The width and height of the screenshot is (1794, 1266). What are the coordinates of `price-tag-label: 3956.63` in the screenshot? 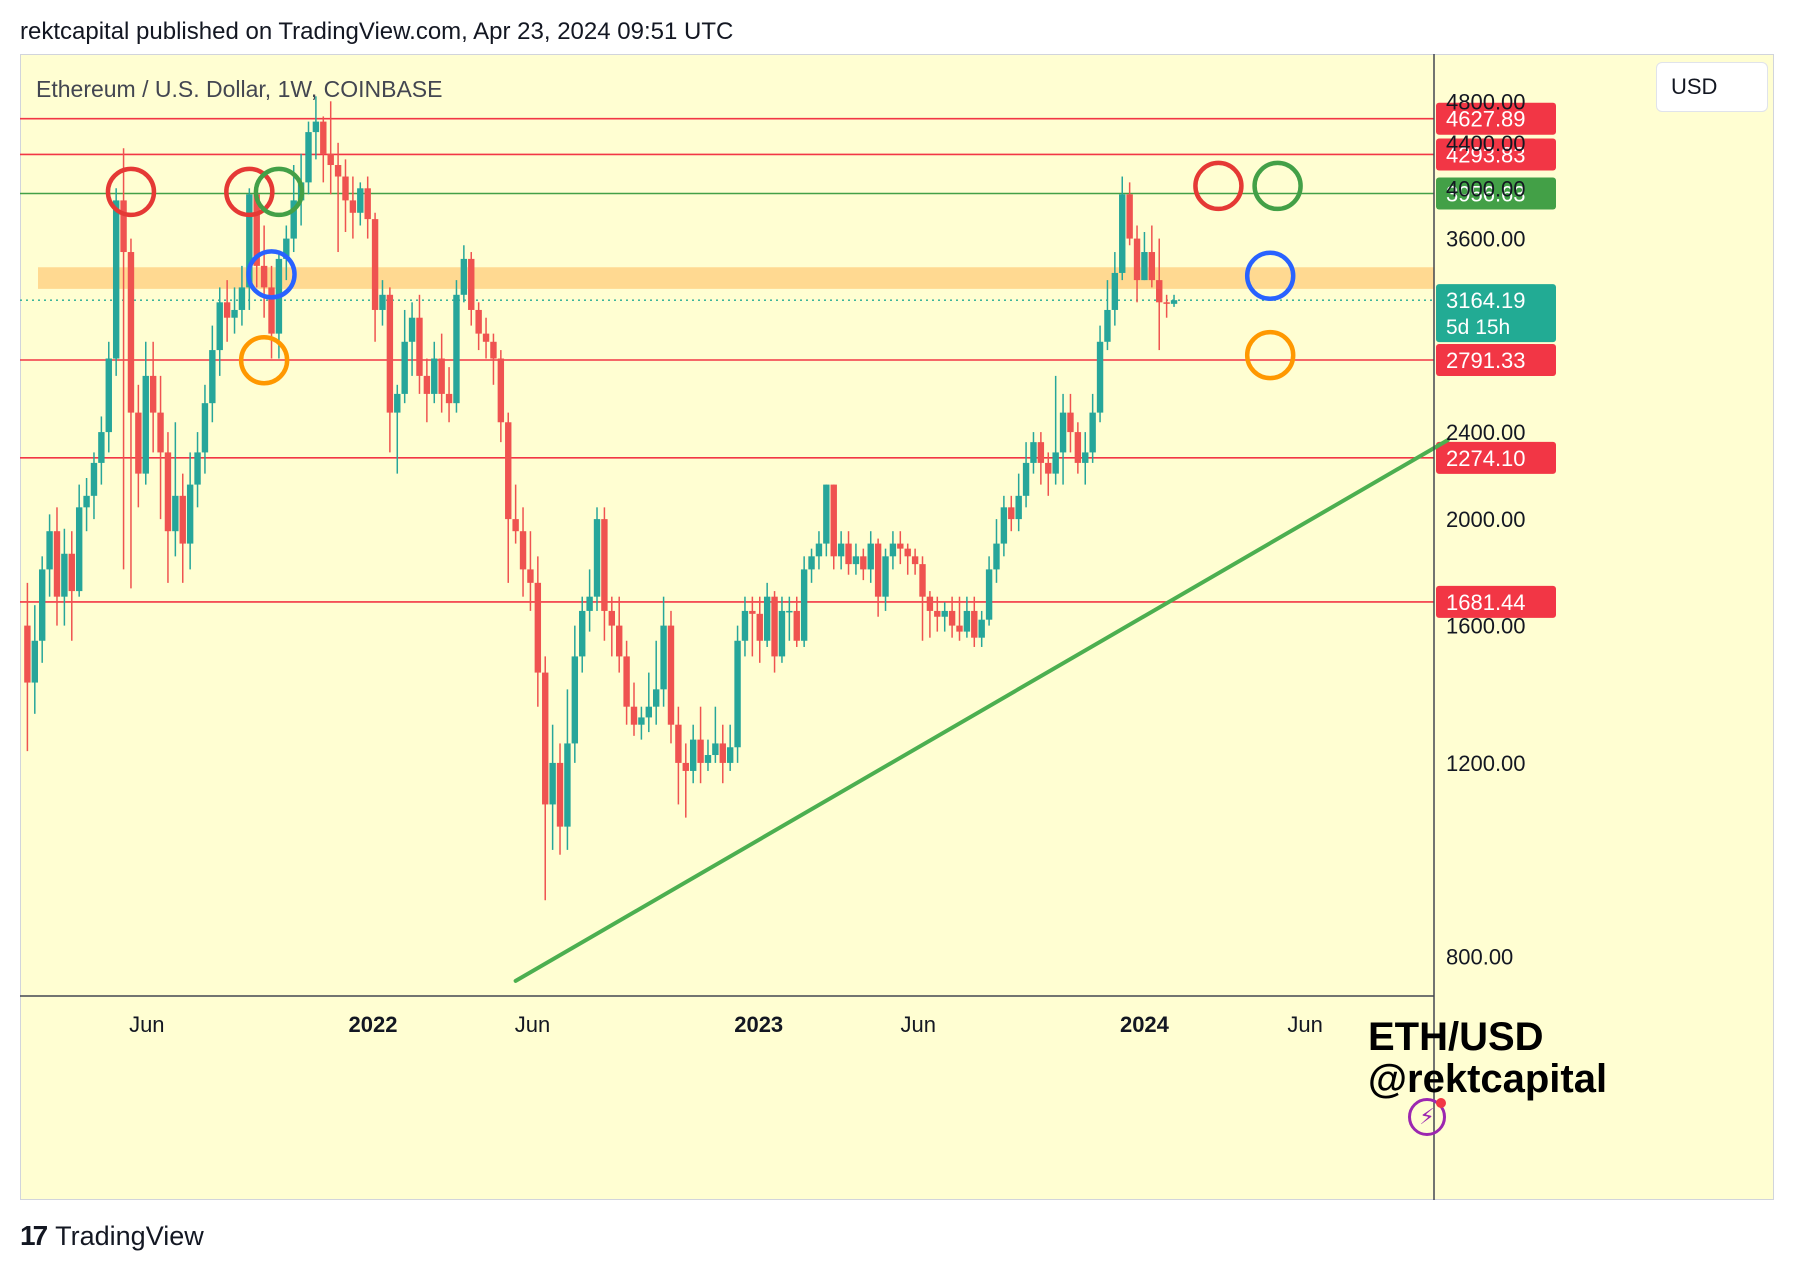 It's located at (1486, 194).